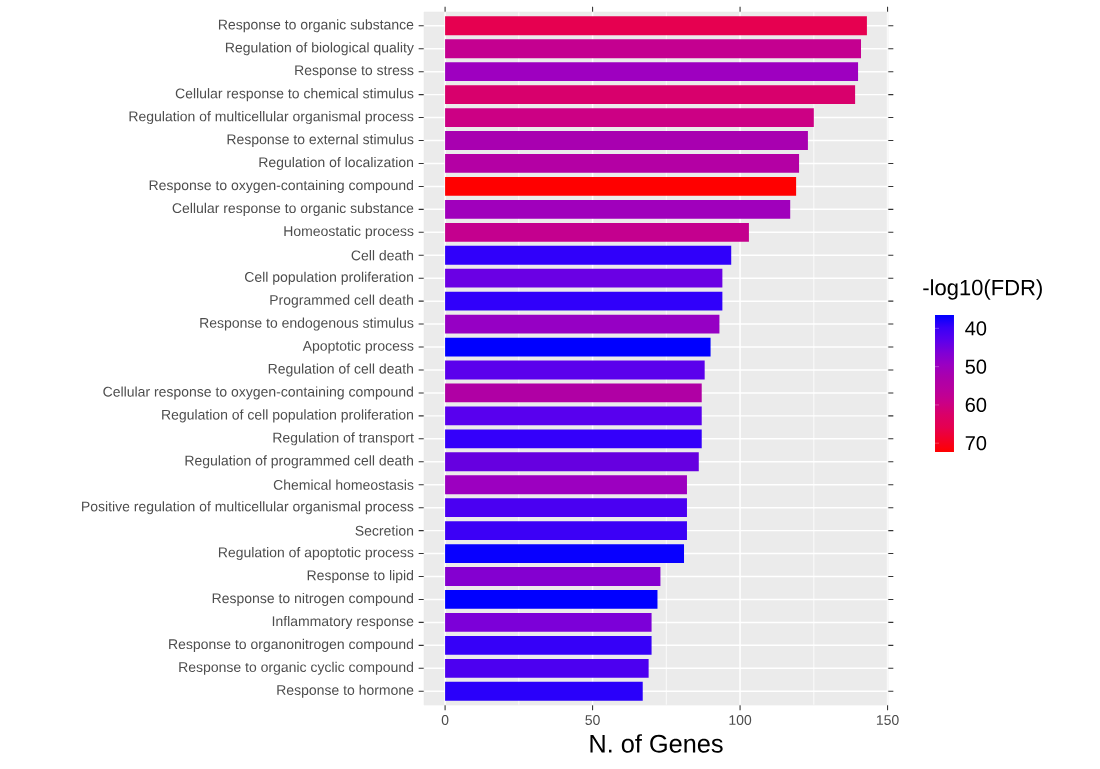 This screenshot has width=1100, height=769. Describe the element at coordinates (592, 720) in the screenshot. I see `x-tick-label: 50` at that location.